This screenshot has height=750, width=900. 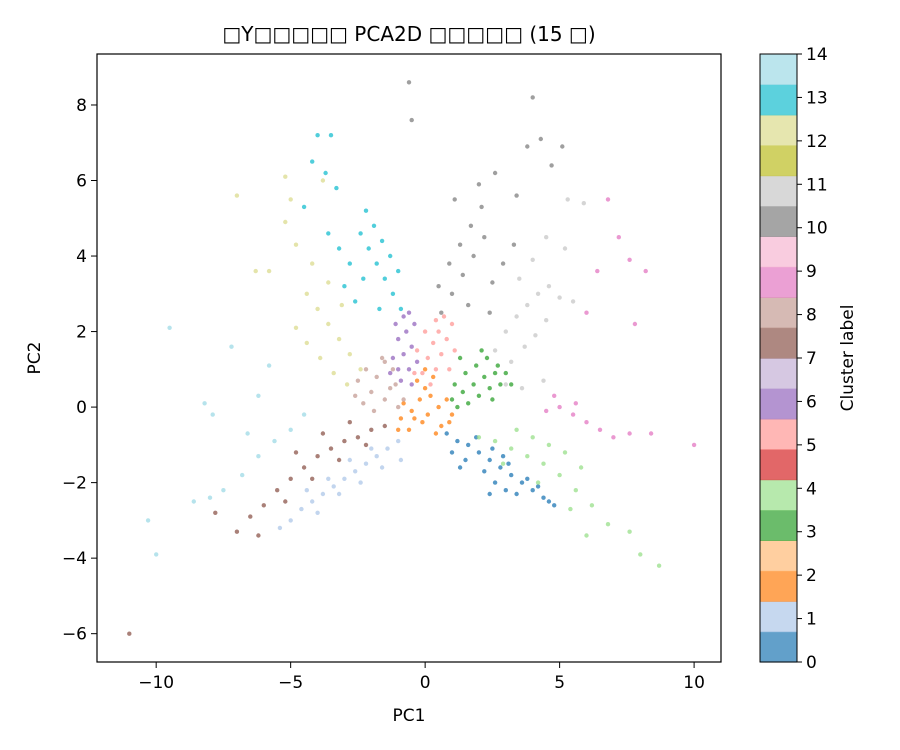 I want to click on colorbar-tick-label: 13, so click(x=817, y=98).